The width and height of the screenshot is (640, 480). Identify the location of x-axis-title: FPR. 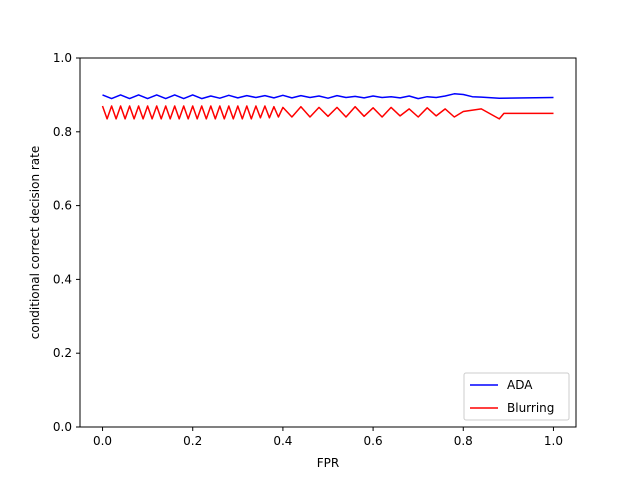
(328, 463).